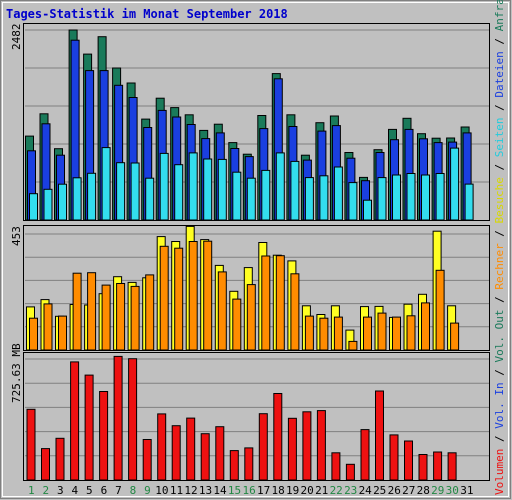 The width and height of the screenshot is (512, 500). What do you see at coordinates (147, 490) in the screenshot?
I see `x-tick-label-day-9: 9` at bounding box center [147, 490].